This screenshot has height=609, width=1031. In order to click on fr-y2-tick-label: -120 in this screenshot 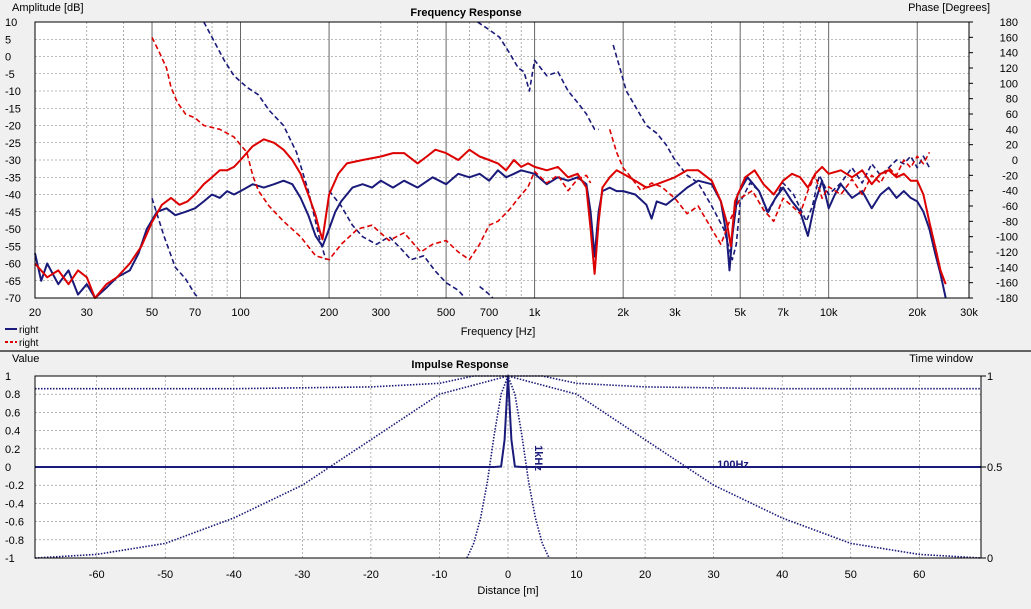, I will do `click(1007, 253)`.